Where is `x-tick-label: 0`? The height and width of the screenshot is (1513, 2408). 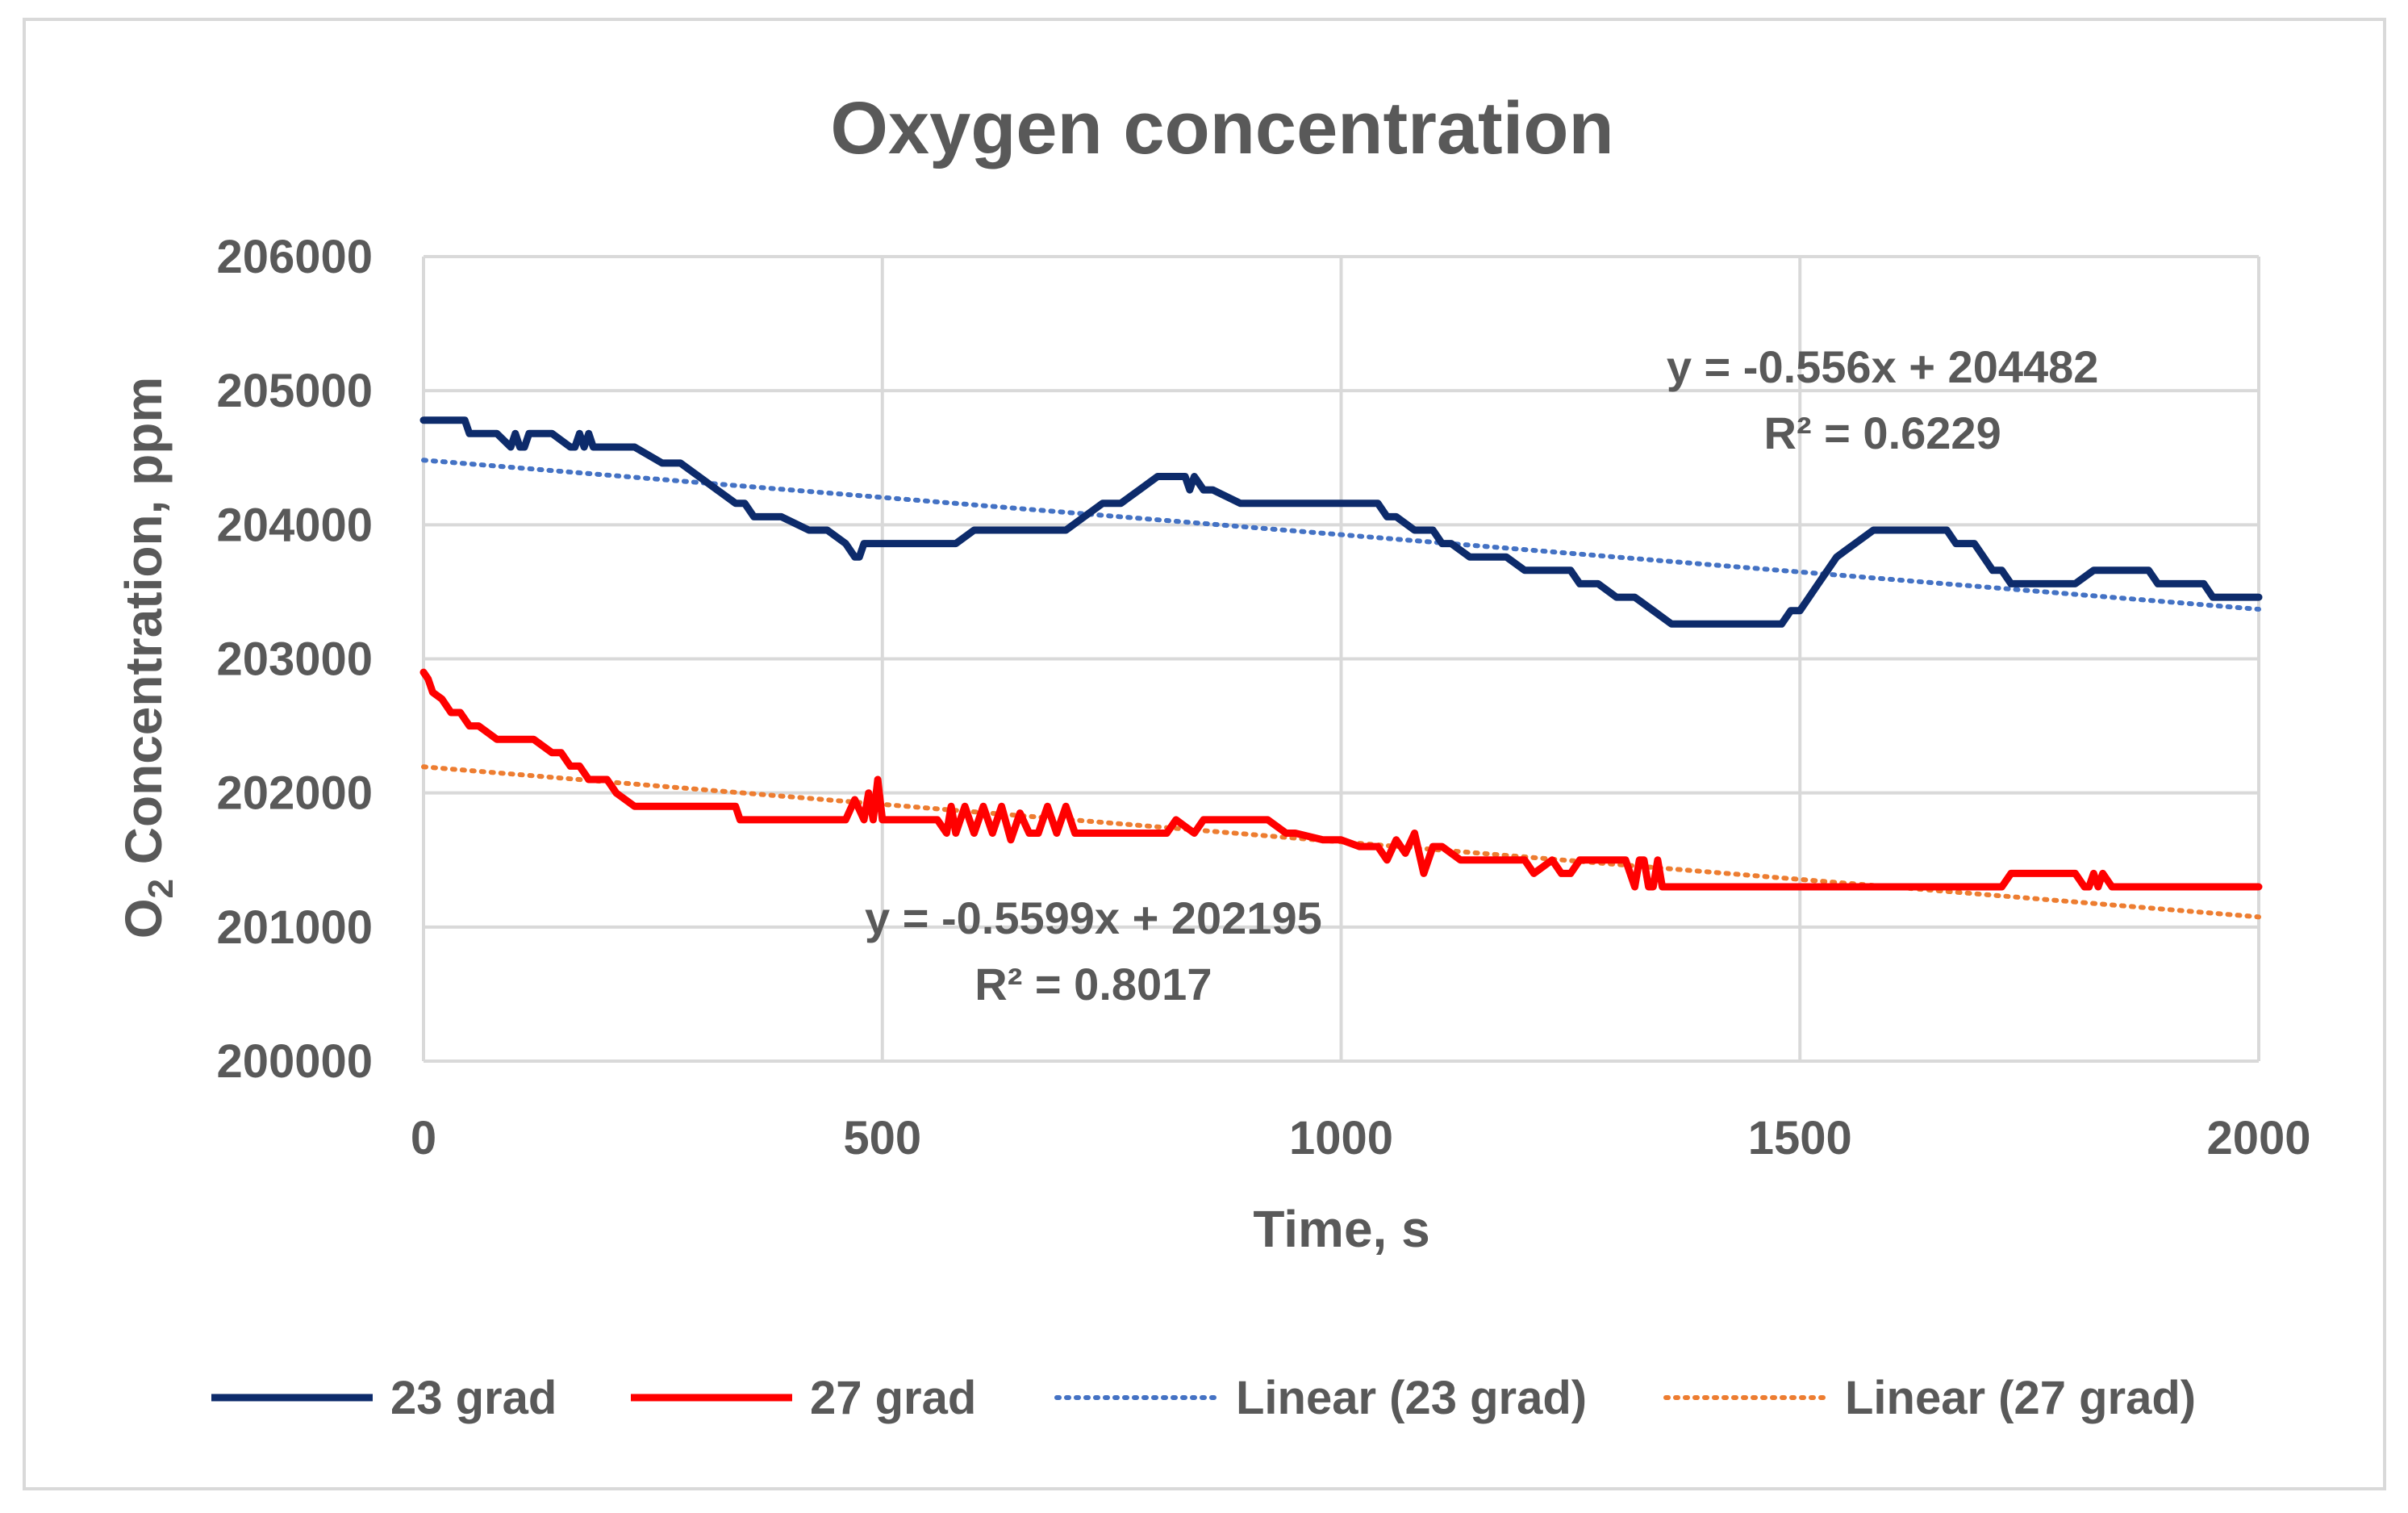
x-tick-label: 0 is located at coordinates (423, 1138).